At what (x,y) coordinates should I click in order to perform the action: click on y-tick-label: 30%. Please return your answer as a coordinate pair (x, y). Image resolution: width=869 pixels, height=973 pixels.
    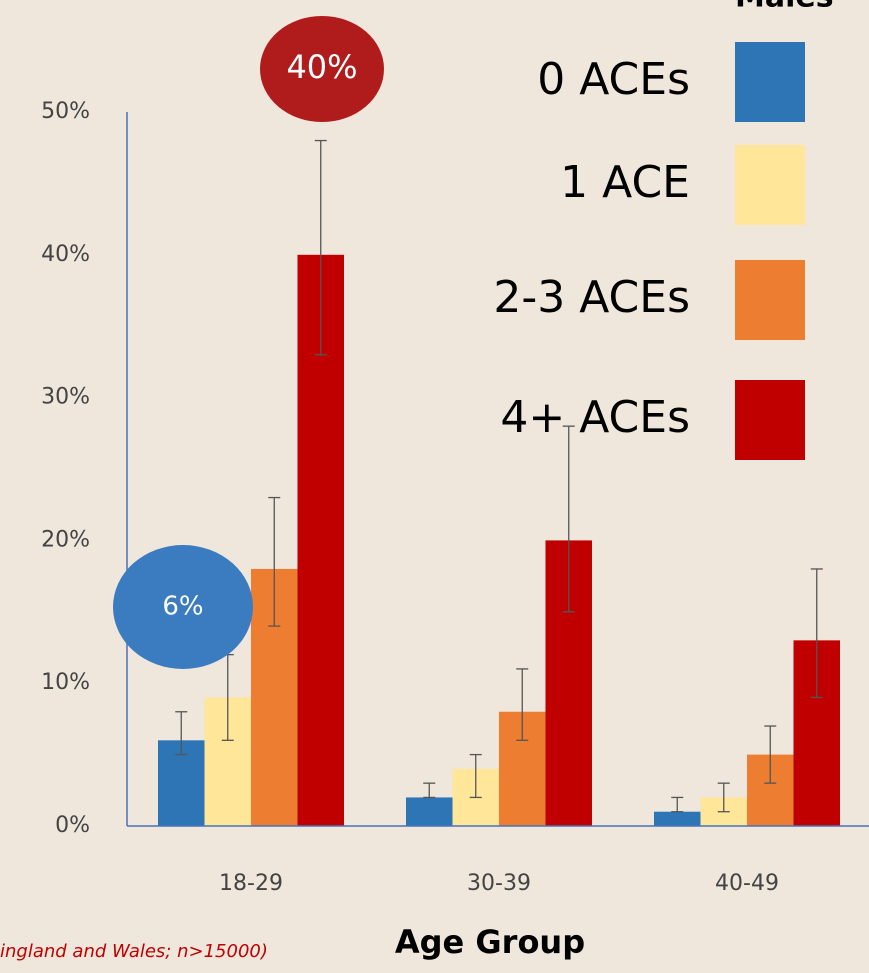
    Looking at the image, I should click on (65, 397).